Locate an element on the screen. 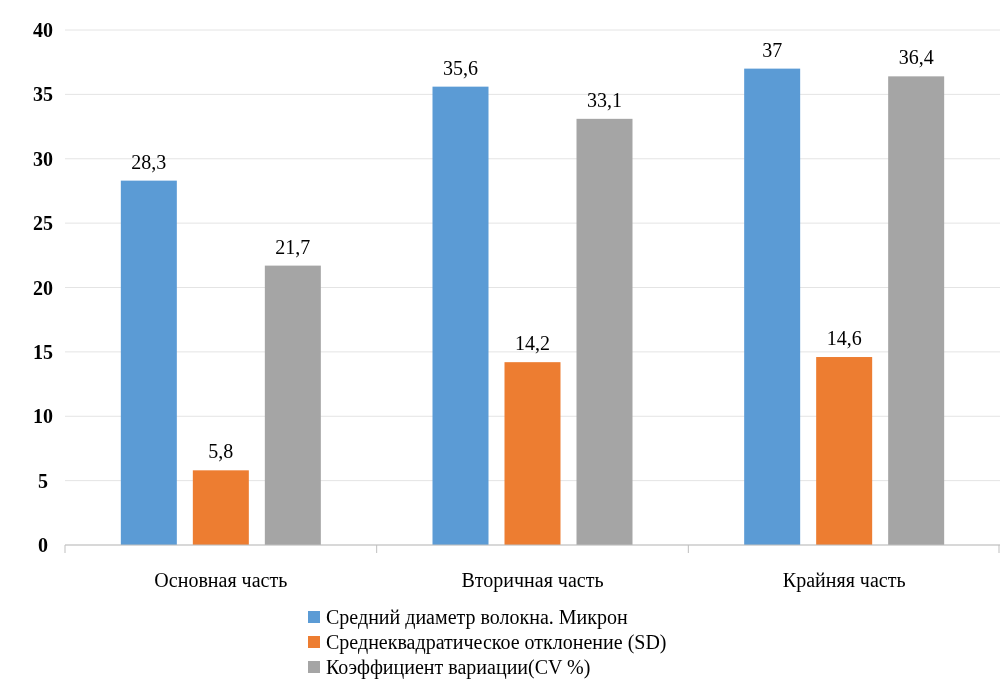 The image size is (1002, 689). data-label: 37 is located at coordinates (772, 49).